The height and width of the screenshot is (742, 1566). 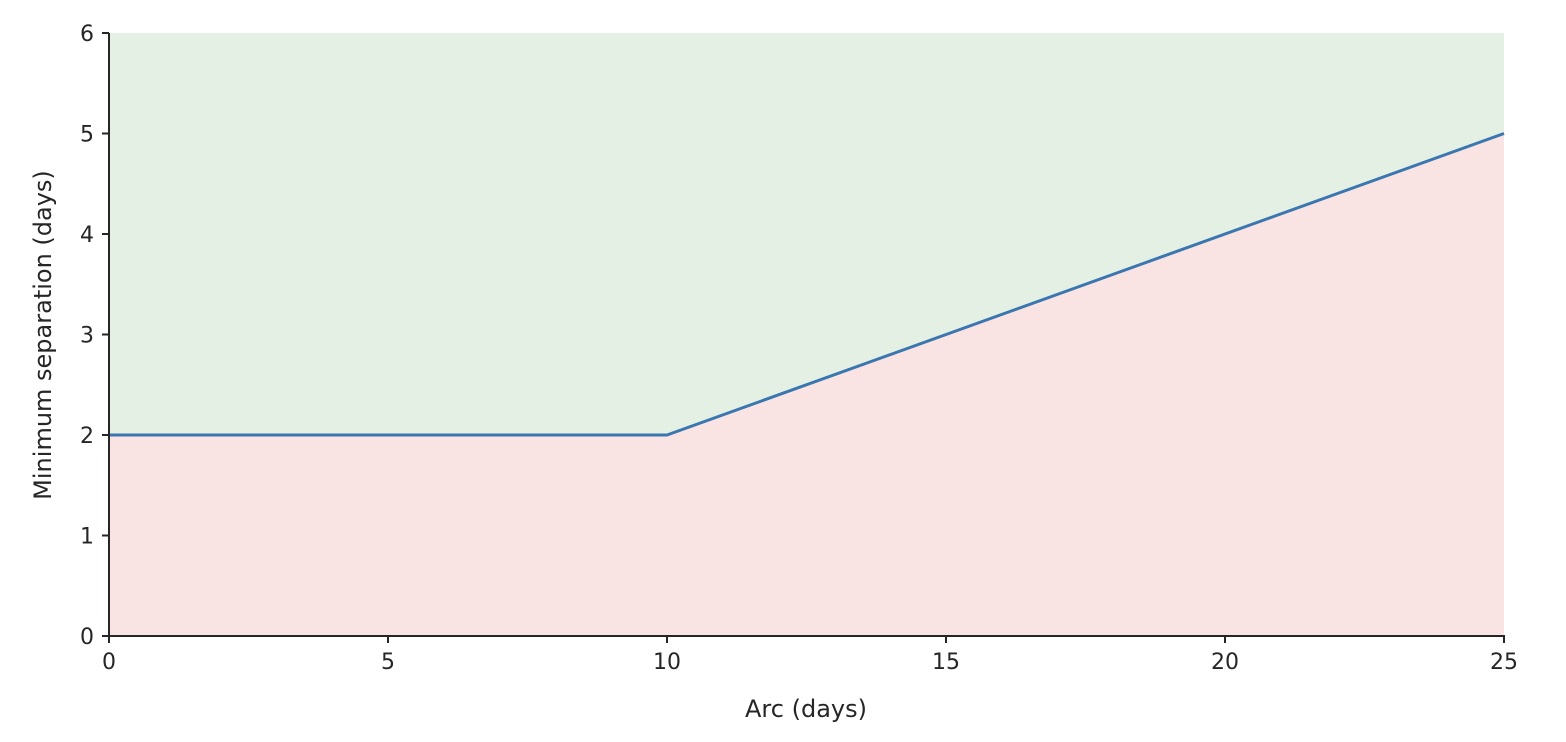 I want to click on x-tick-label: 0, so click(x=109, y=662).